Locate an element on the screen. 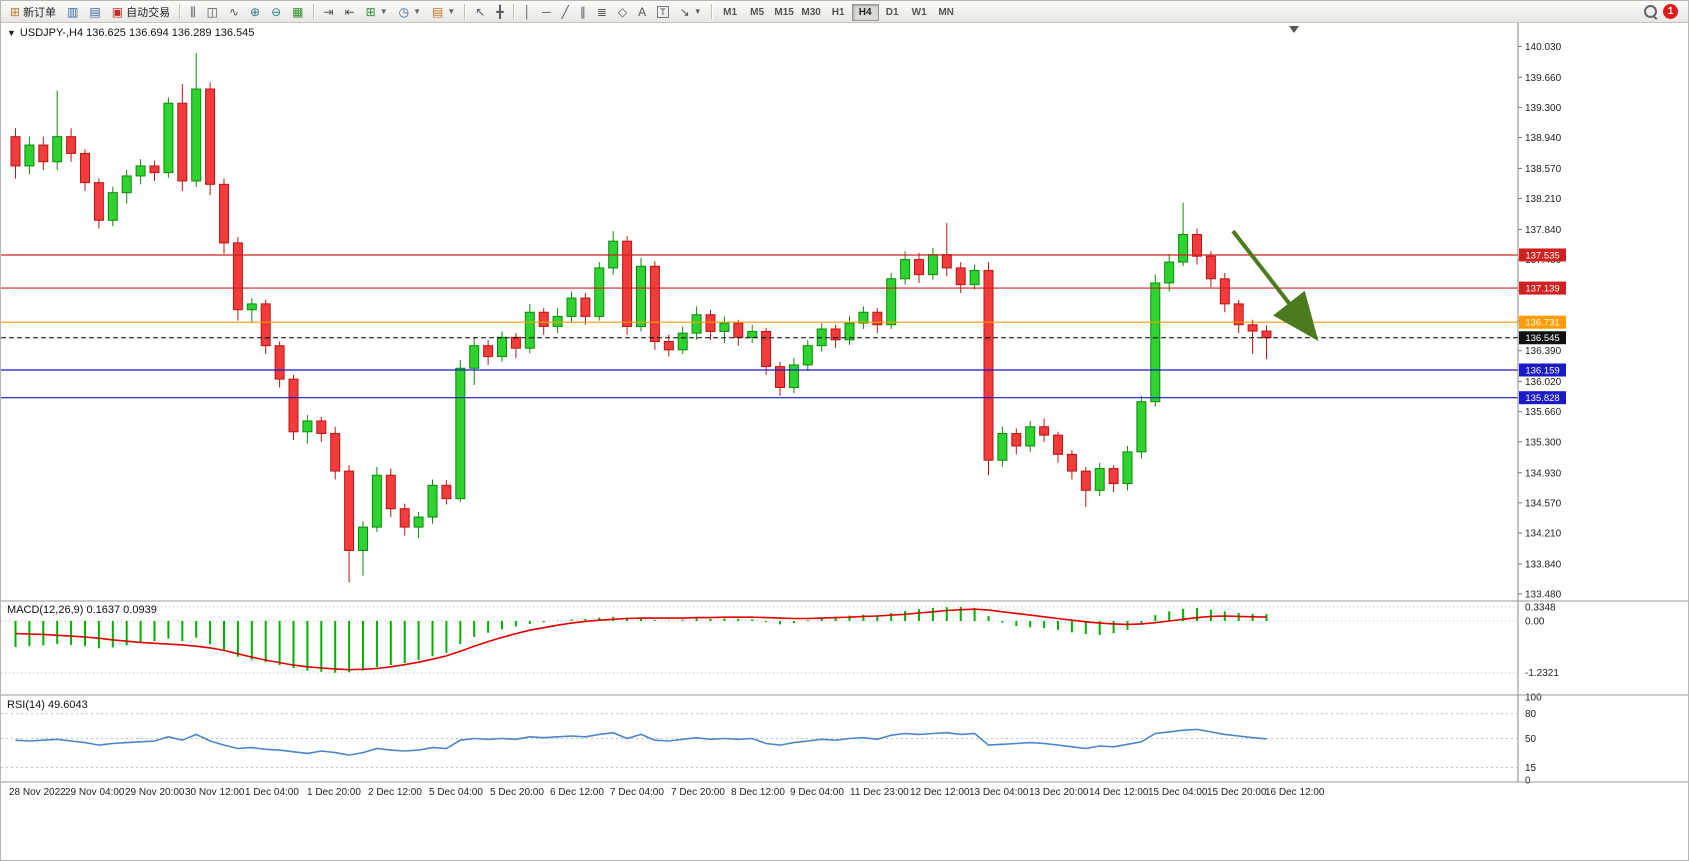  templates-dropdown: ▤ ▼ is located at coordinates (443, 12).